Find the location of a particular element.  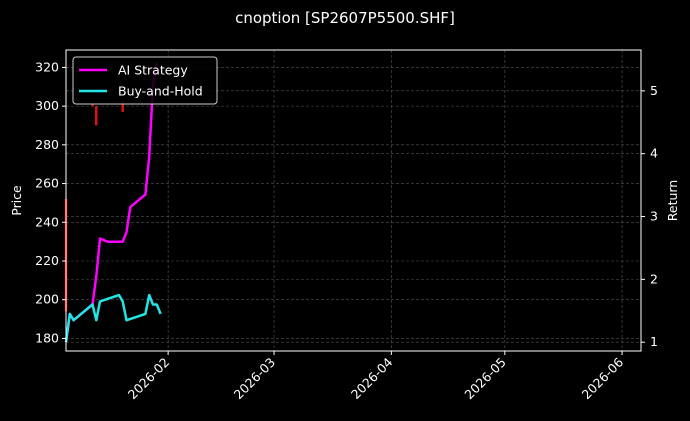

svg-text: AI Strategy is located at coordinates (153, 70).